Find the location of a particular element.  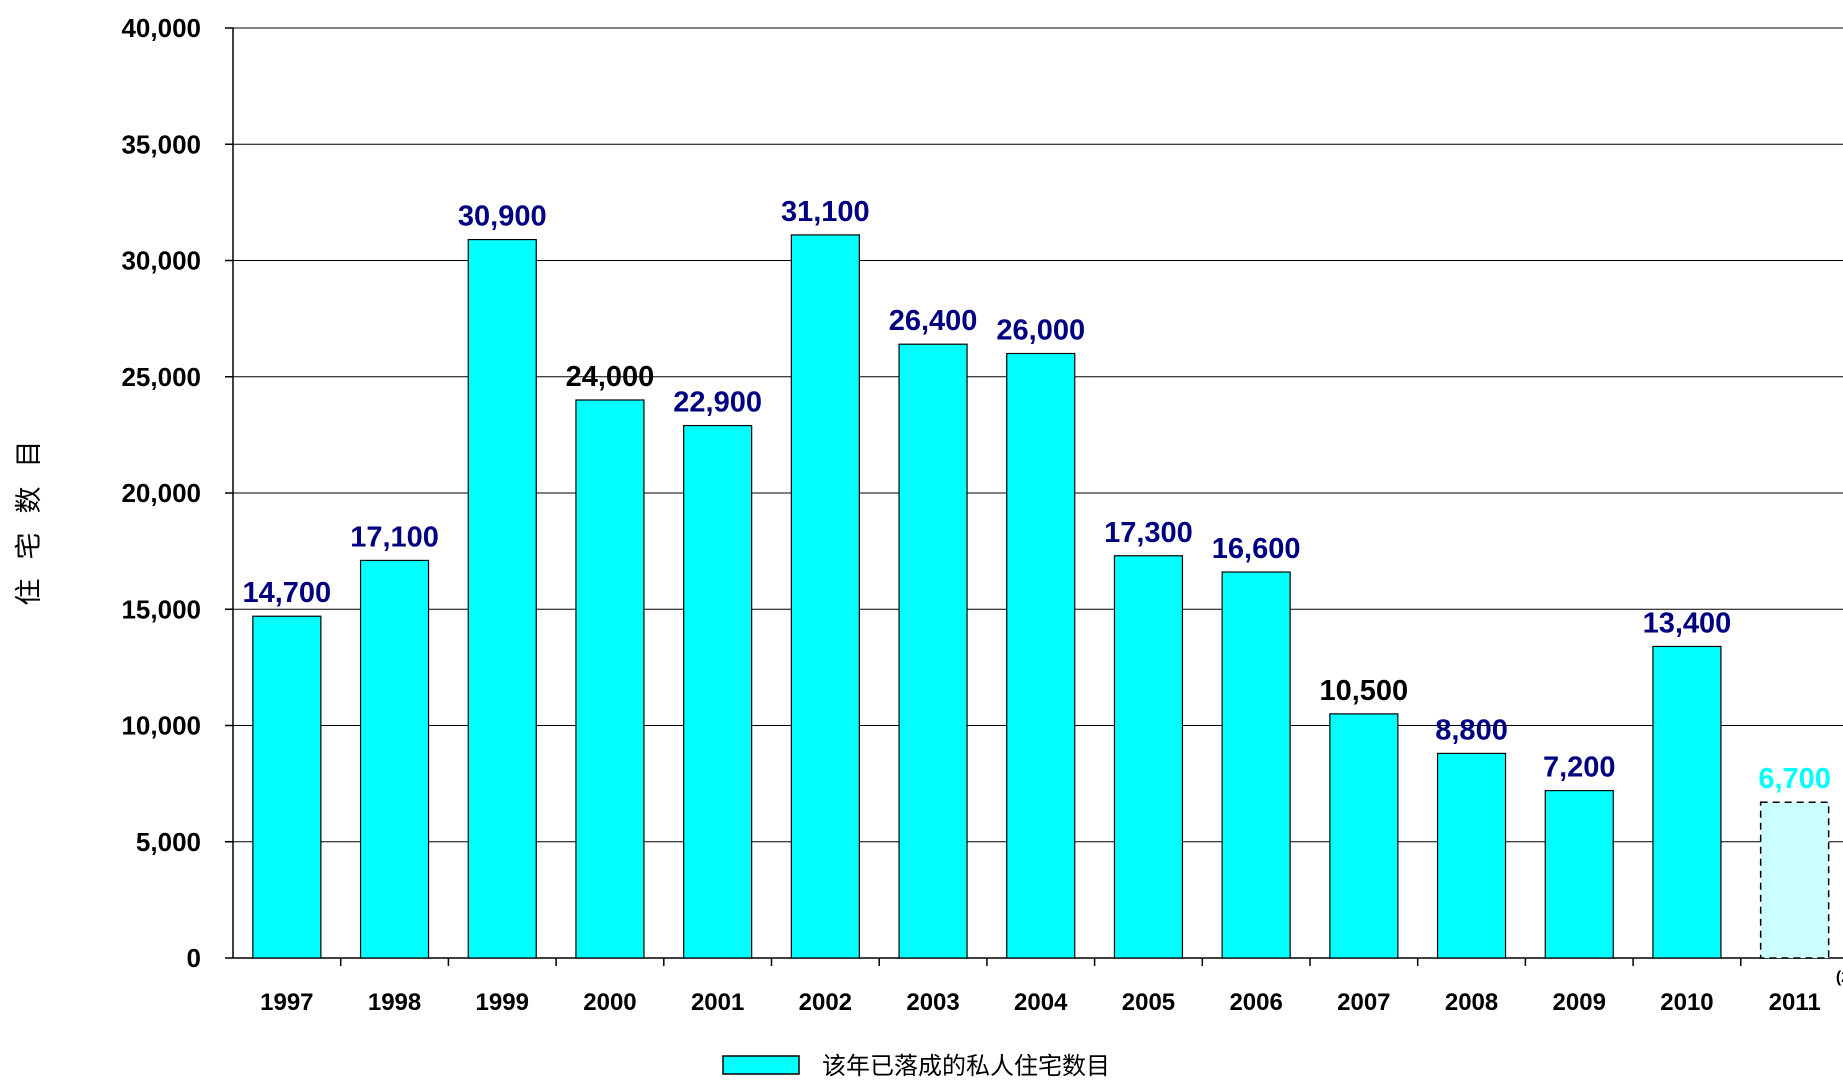

x-tick-label-1999: 1999 is located at coordinates (502, 1002).